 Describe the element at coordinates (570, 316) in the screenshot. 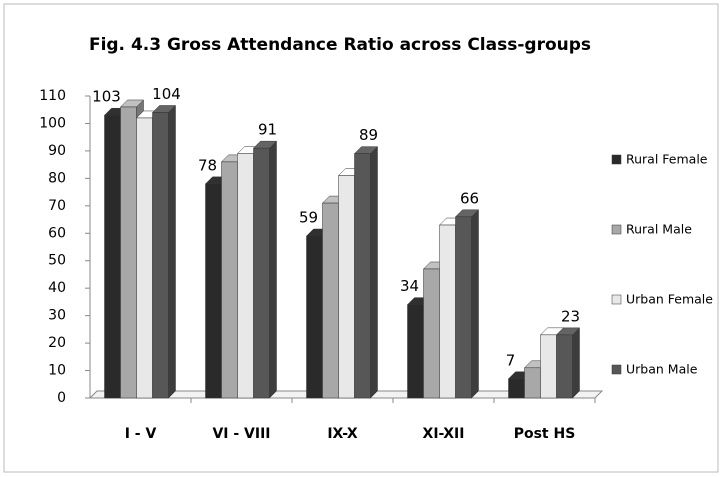

I see `data-label: 23` at that location.